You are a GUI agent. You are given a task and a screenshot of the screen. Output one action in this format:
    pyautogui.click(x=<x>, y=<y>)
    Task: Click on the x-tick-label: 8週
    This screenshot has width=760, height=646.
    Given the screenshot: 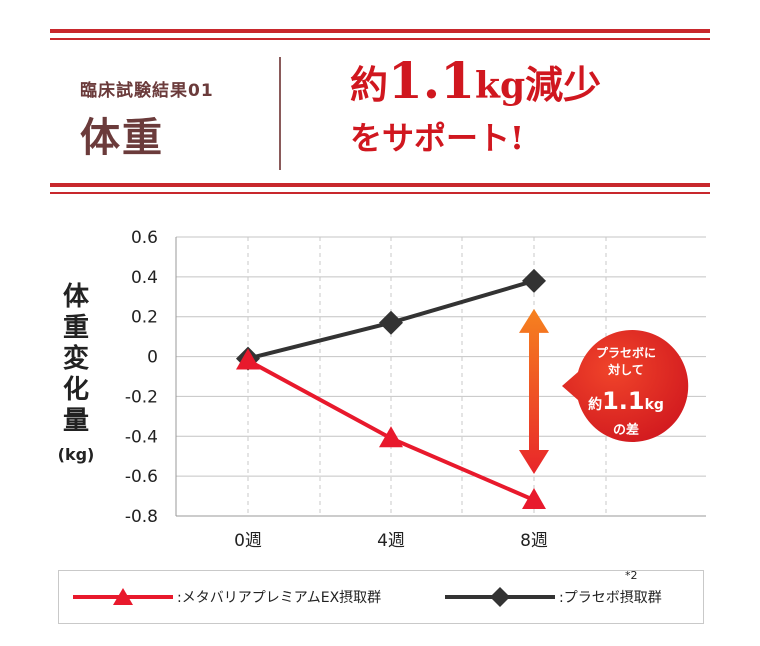 What is the action you would take?
    pyautogui.click(x=534, y=541)
    